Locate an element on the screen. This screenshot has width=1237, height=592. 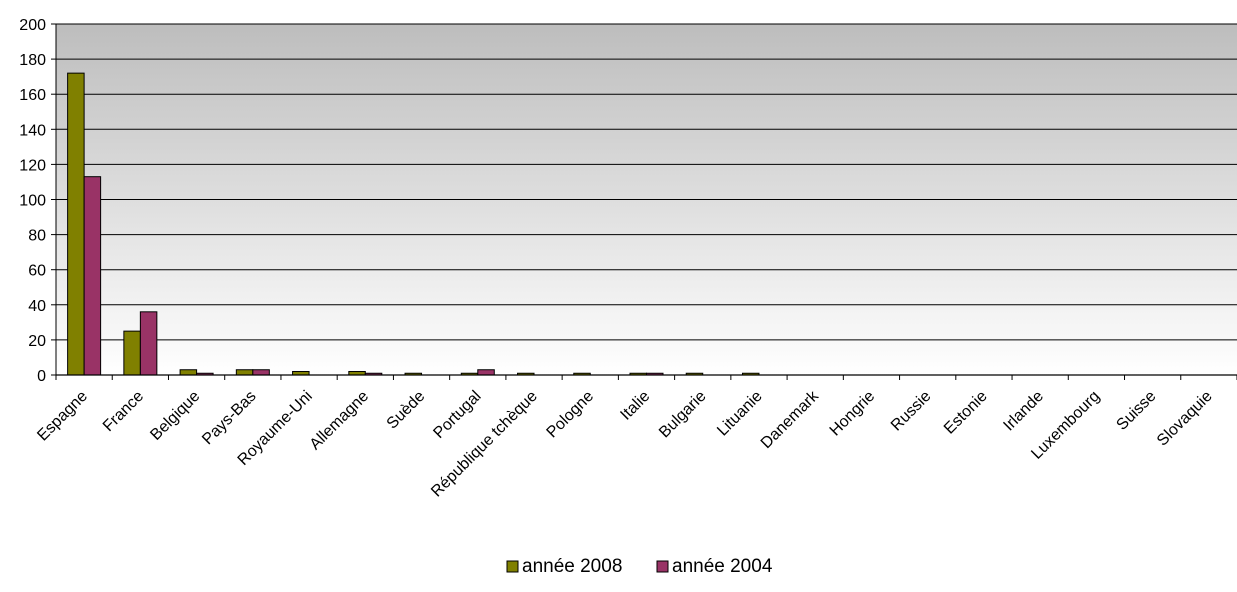
category-label: Pays-Bas is located at coordinates (229, 418).